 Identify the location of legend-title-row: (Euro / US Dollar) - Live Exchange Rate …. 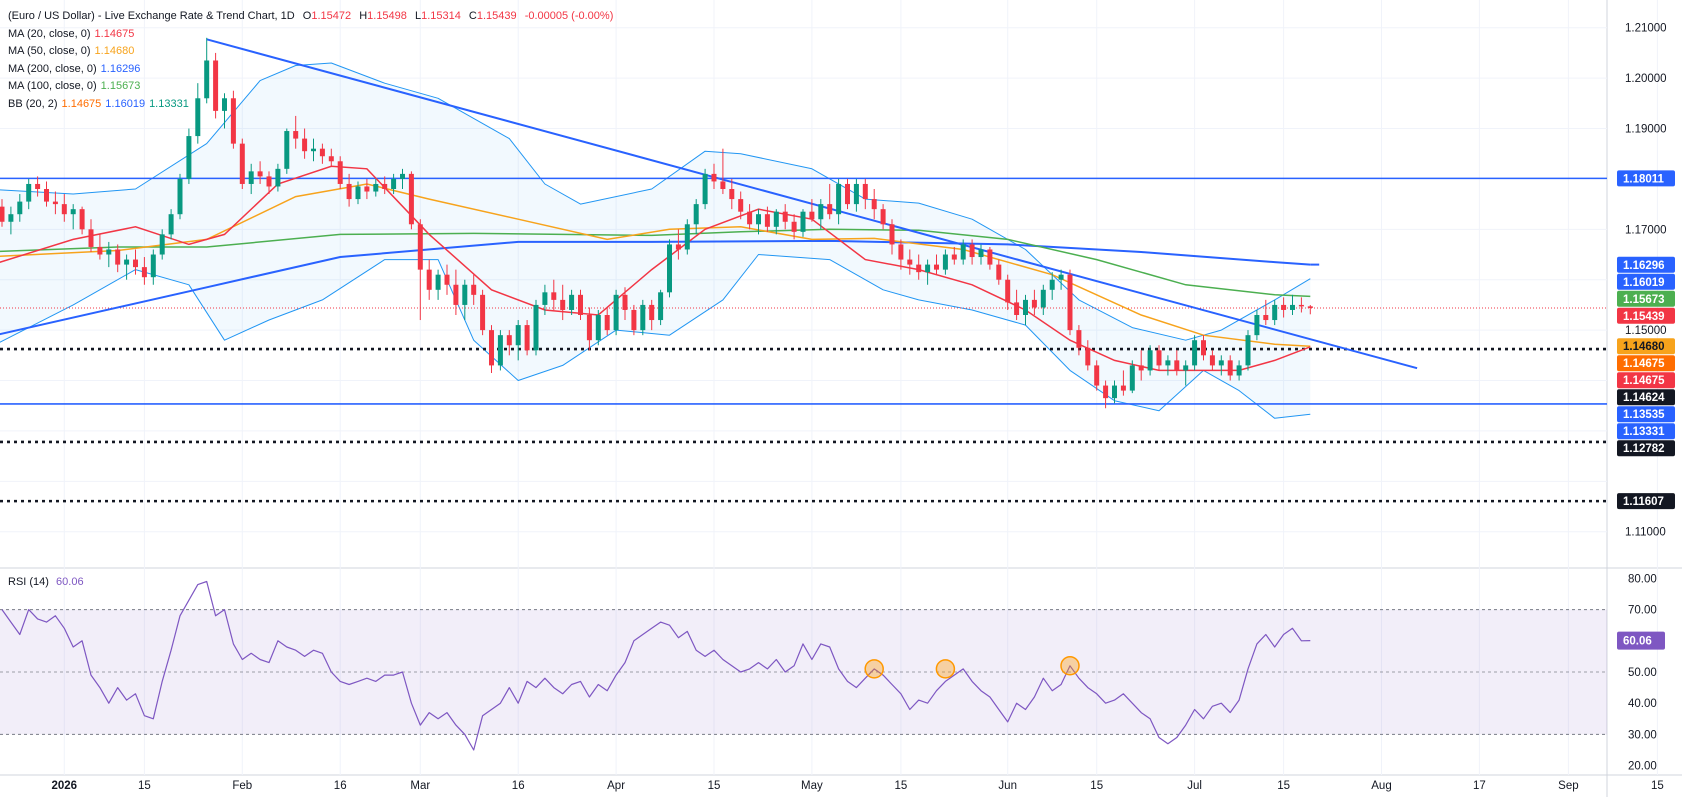
(310, 17).